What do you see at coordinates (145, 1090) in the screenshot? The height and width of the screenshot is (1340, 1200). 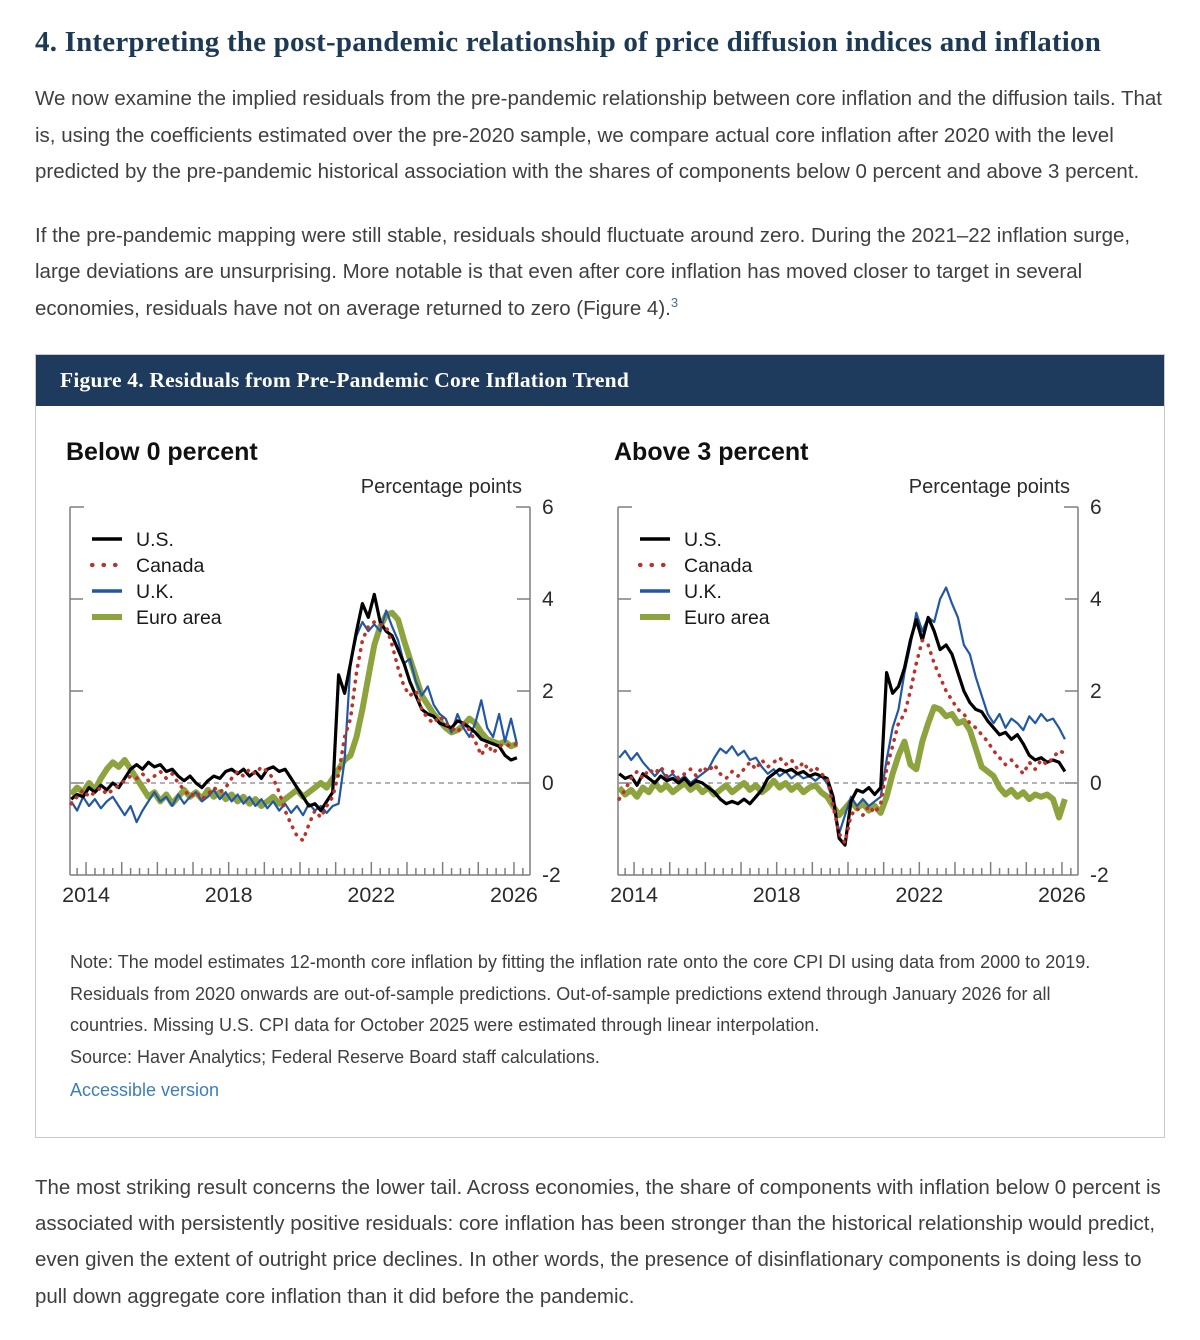 I see `accessible-version-link: Accessible version` at bounding box center [145, 1090].